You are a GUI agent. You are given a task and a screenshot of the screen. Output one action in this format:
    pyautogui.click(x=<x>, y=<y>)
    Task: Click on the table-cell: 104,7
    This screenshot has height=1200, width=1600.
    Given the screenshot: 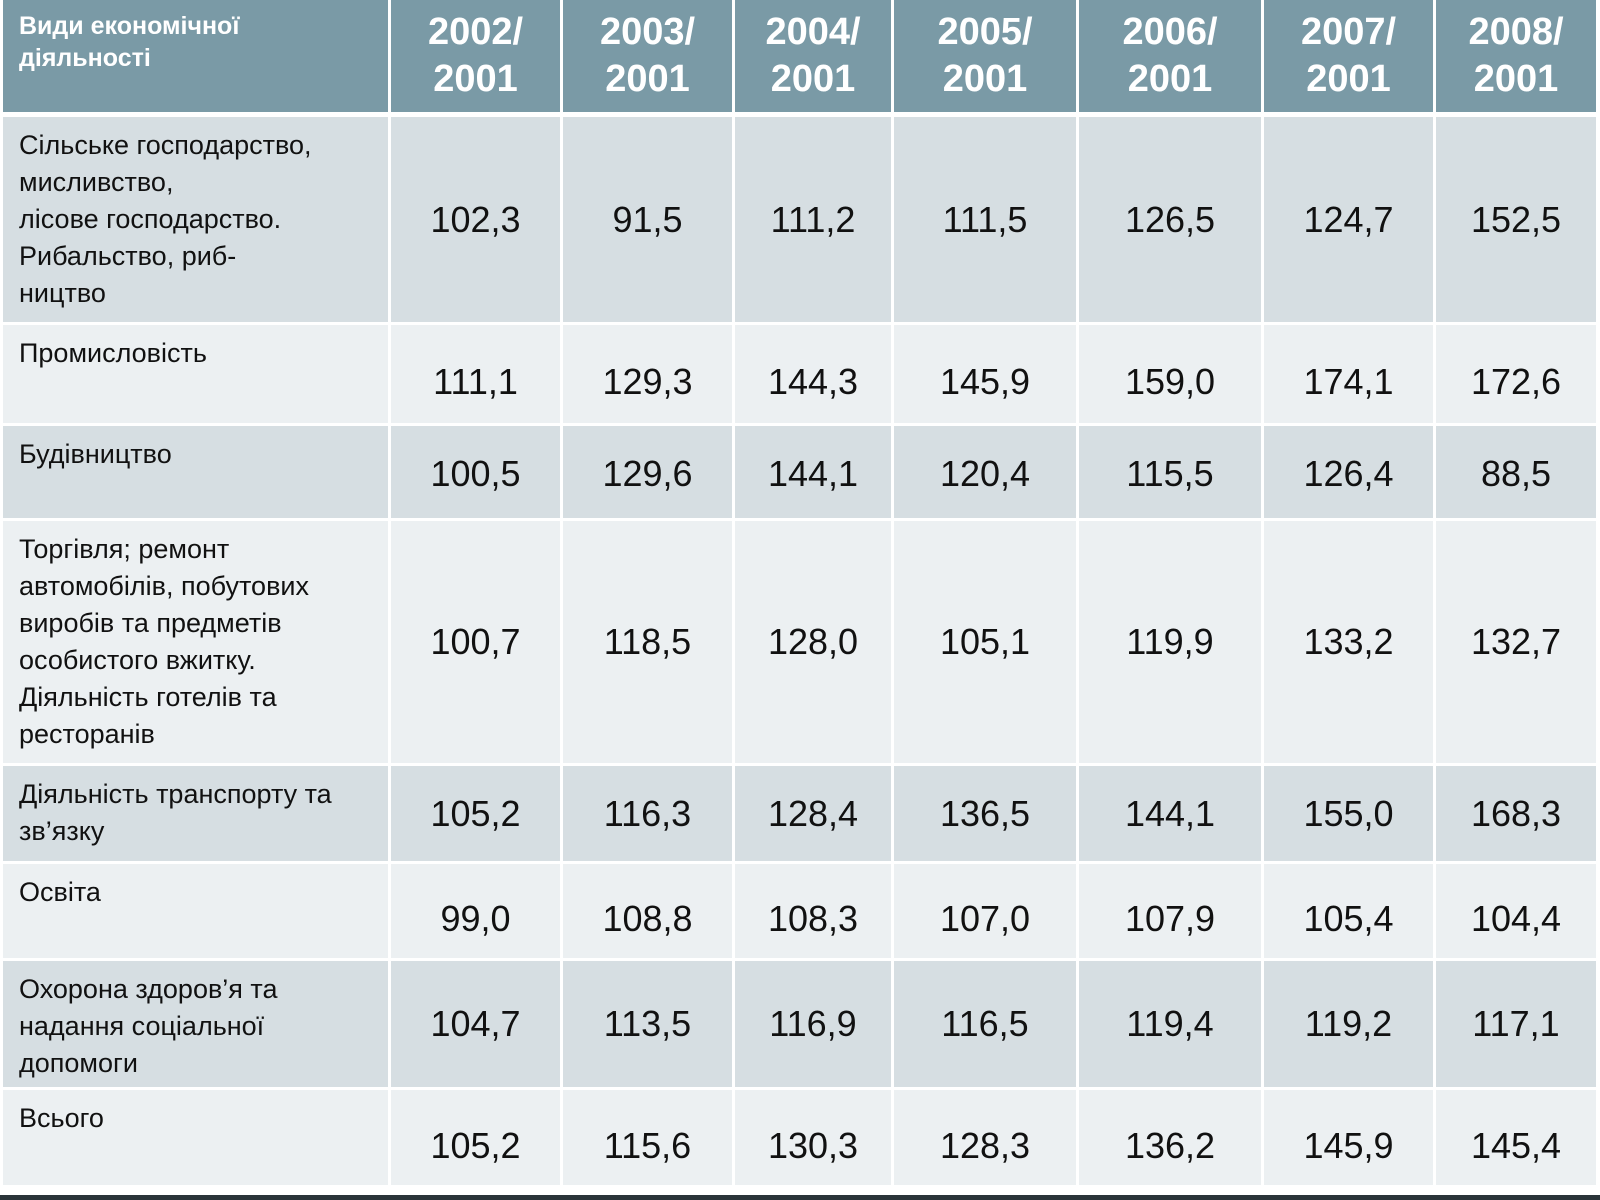 What is the action you would take?
    pyautogui.click(x=475, y=1025)
    